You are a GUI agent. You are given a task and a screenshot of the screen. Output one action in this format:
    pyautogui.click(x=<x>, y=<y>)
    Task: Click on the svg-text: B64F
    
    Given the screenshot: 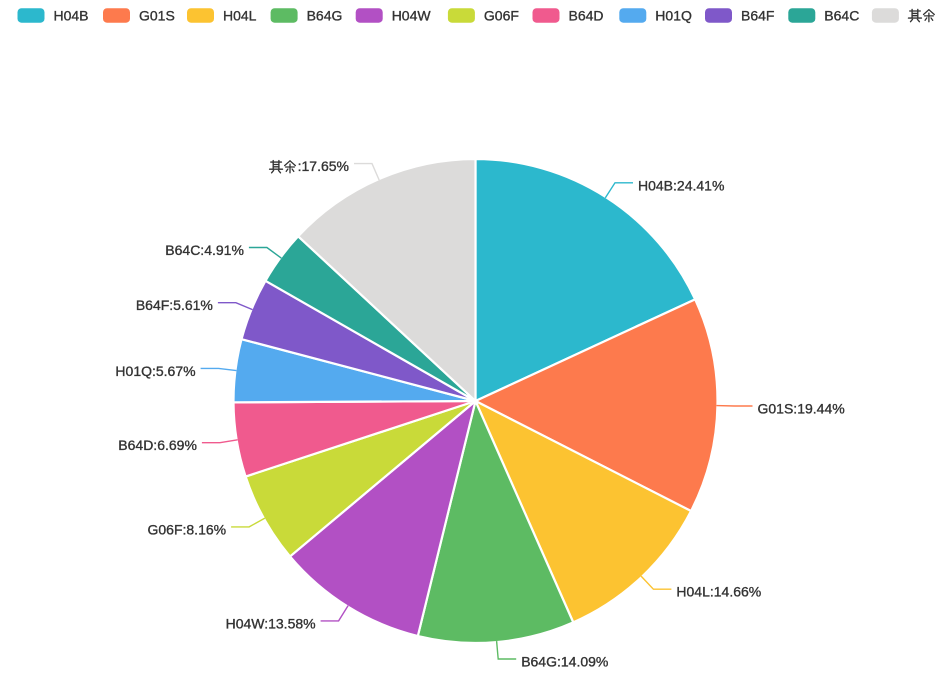 What is the action you would take?
    pyautogui.click(x=757, y=16)
    